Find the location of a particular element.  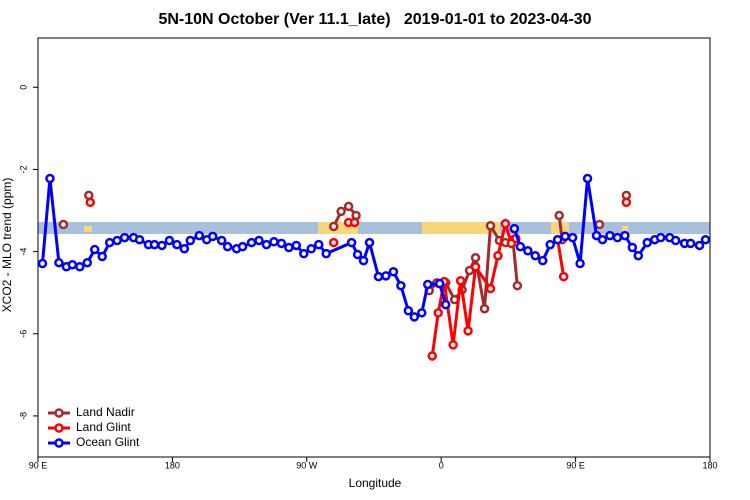

x-tick-label: 90 W is located at coordinates (307, 465).